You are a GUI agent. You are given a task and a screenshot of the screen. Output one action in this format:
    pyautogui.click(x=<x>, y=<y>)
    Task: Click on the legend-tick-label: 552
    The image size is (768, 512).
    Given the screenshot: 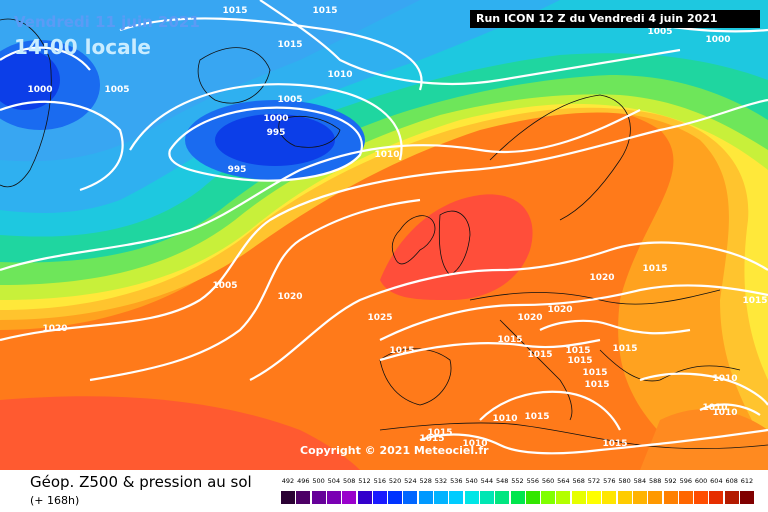 What is the action you would take?
    pyautogui.click(x=517, y=481)
    